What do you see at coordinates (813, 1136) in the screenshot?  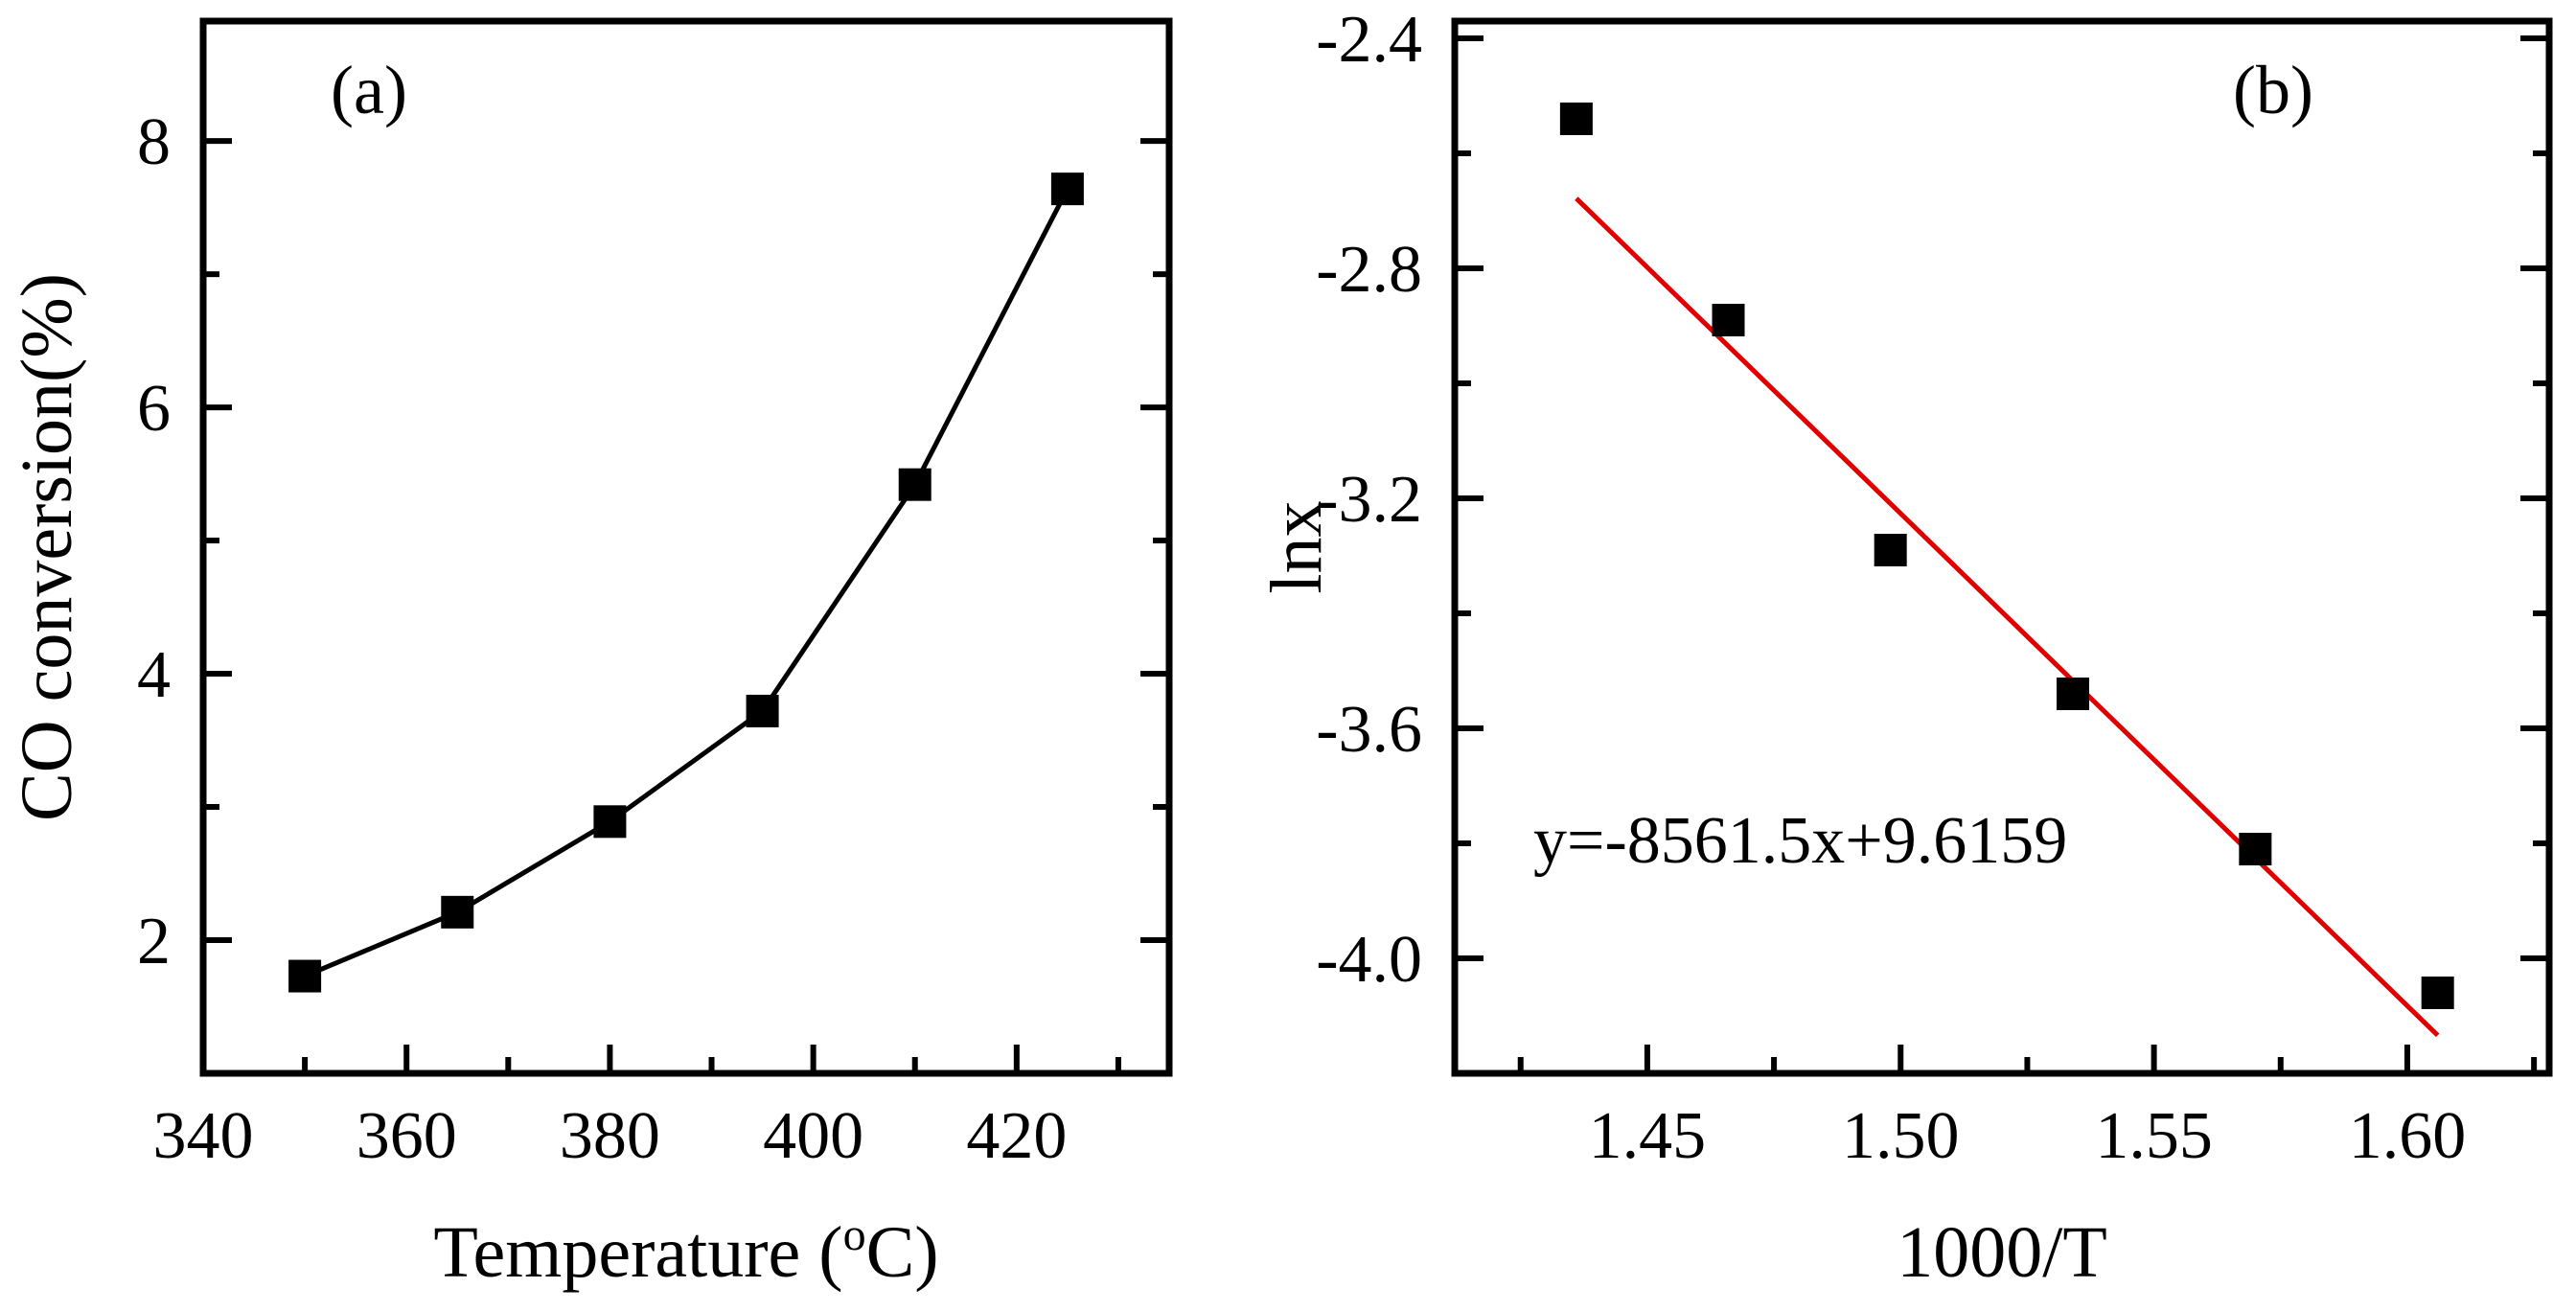 I see `x-tick-label: 400` at bounding box center [813, 1136].